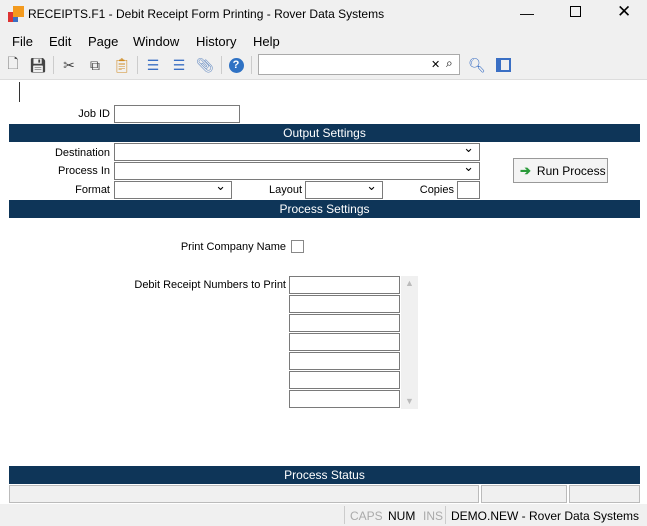 The width and height of the screenshot is (647, 526). Describe the element at coordinates (38, 64) in the screenshot. I see `save-icon: 💾︎` at that location.